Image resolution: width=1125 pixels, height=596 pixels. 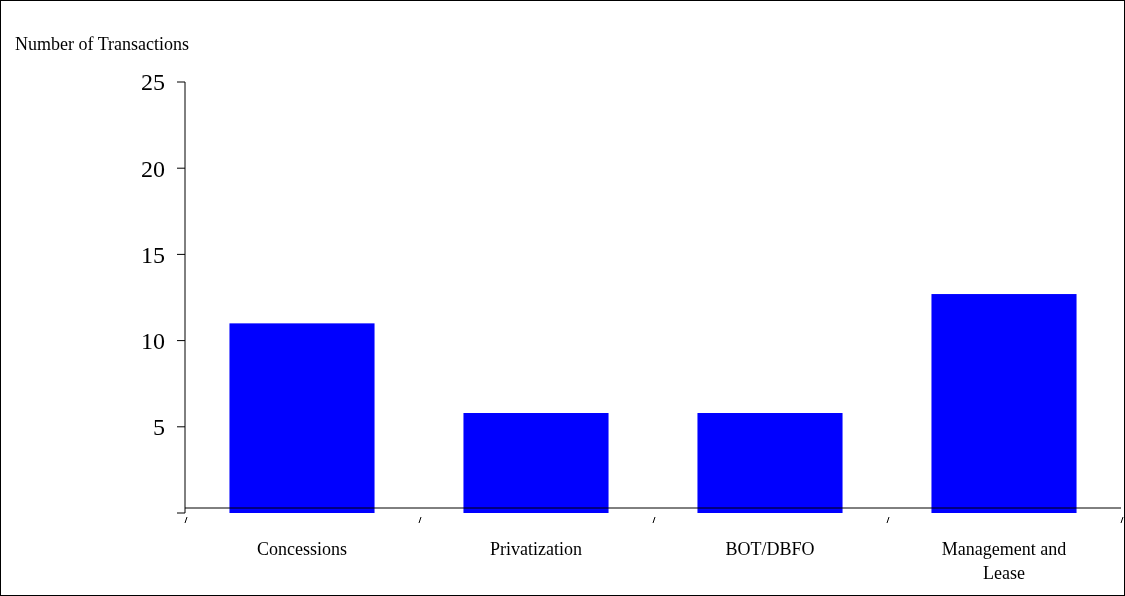 I want to click on y-tick-label: 25, so click(x=153, y=82).